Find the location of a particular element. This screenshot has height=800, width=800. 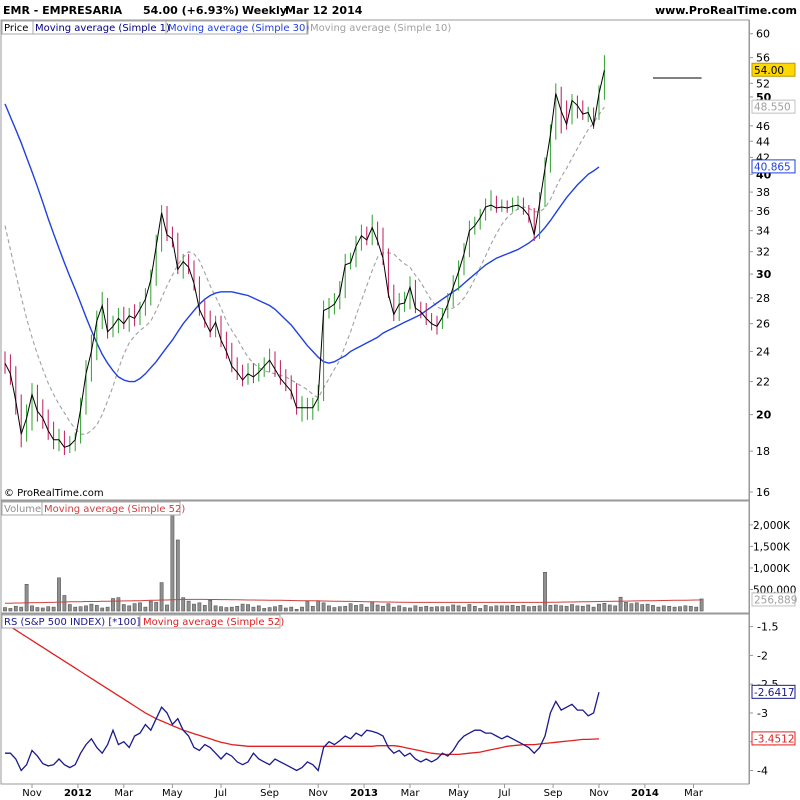

volume-y-tick-label: 2,000K is located at coordinates (772, 526).